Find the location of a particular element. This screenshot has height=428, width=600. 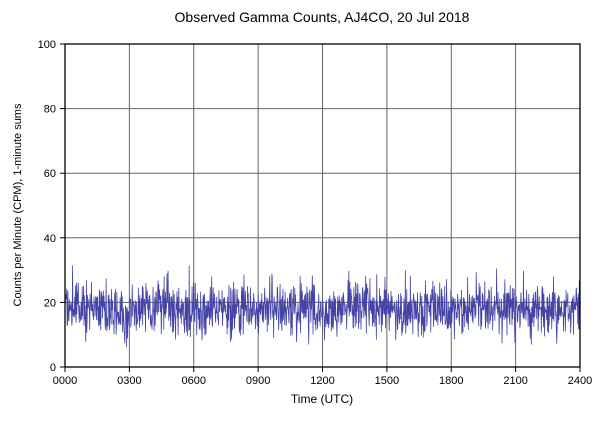

y-tick-label: 100 is located at coordinates (47, 45).